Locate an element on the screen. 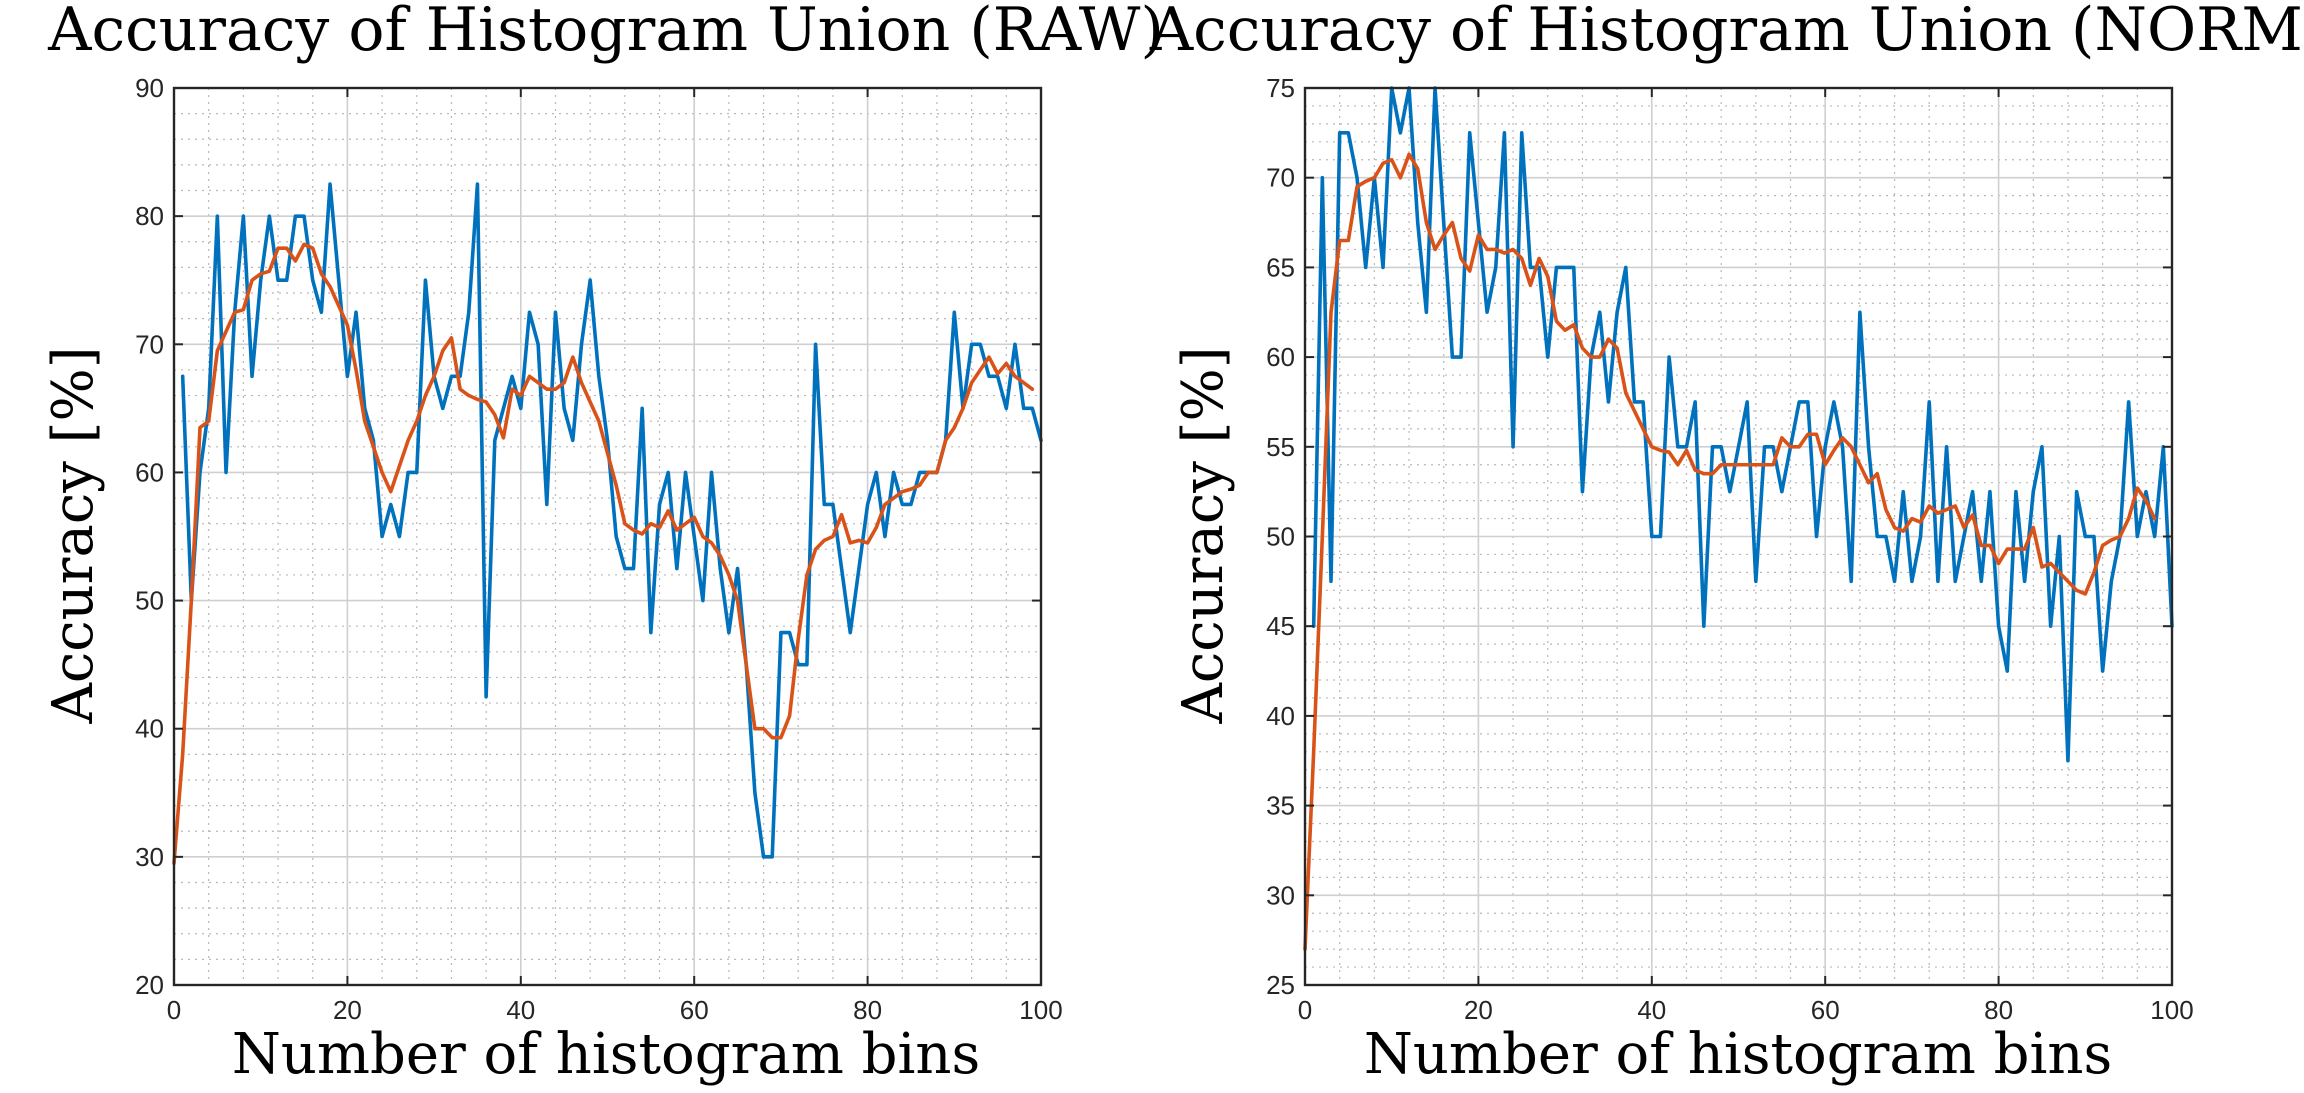  y-tick-label: 75 is located at coordinates (1280, 88).